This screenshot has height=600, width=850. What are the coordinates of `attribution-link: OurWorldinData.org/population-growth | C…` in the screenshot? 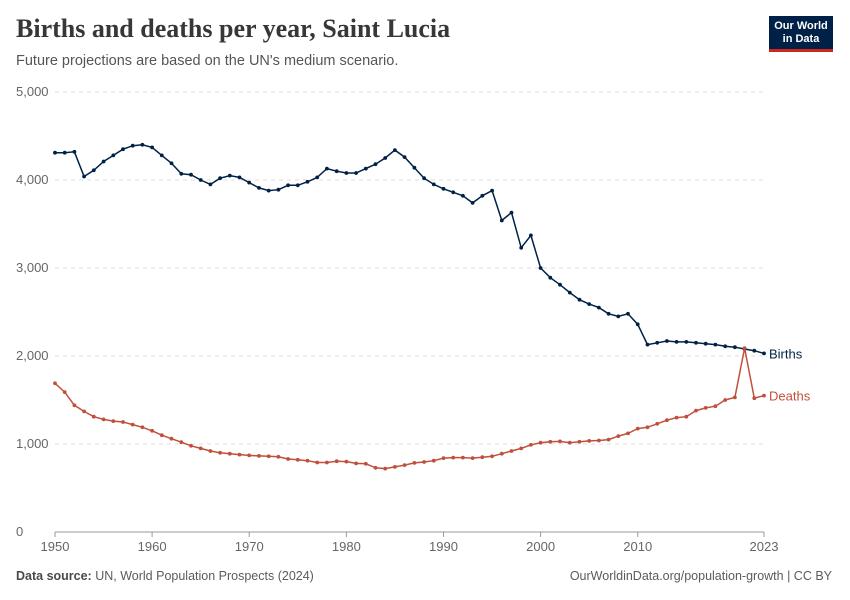 It's located at (700, 576).